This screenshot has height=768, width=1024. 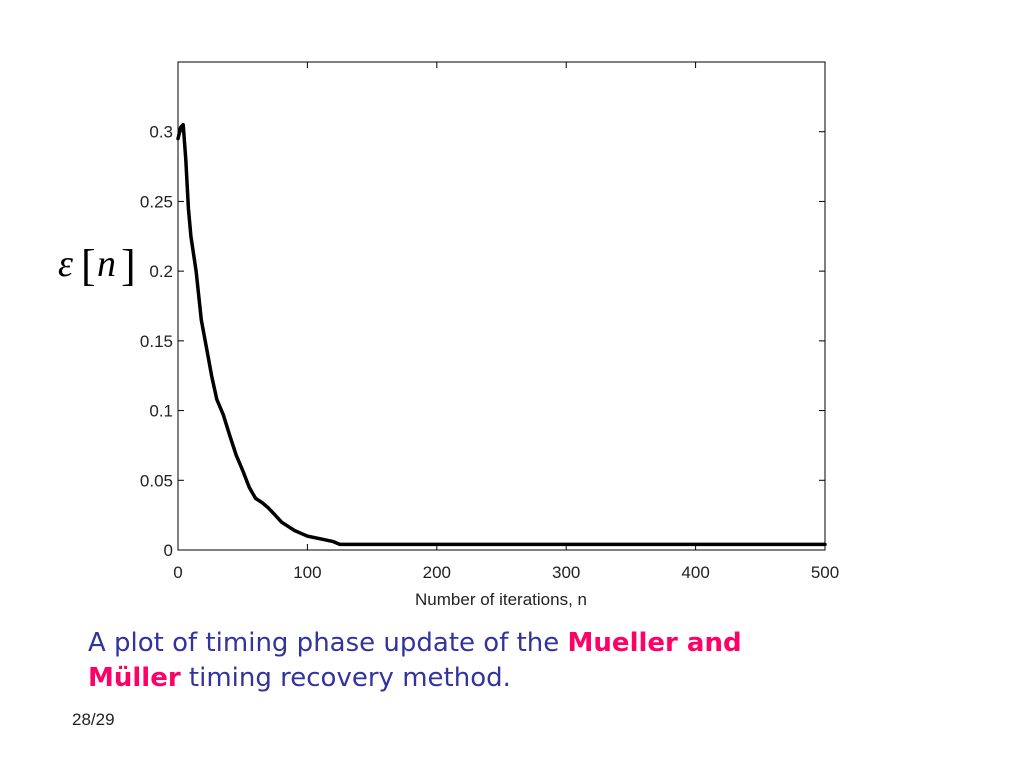 I want to click on y-axis-label-index: n, so click(x=106, y=264).